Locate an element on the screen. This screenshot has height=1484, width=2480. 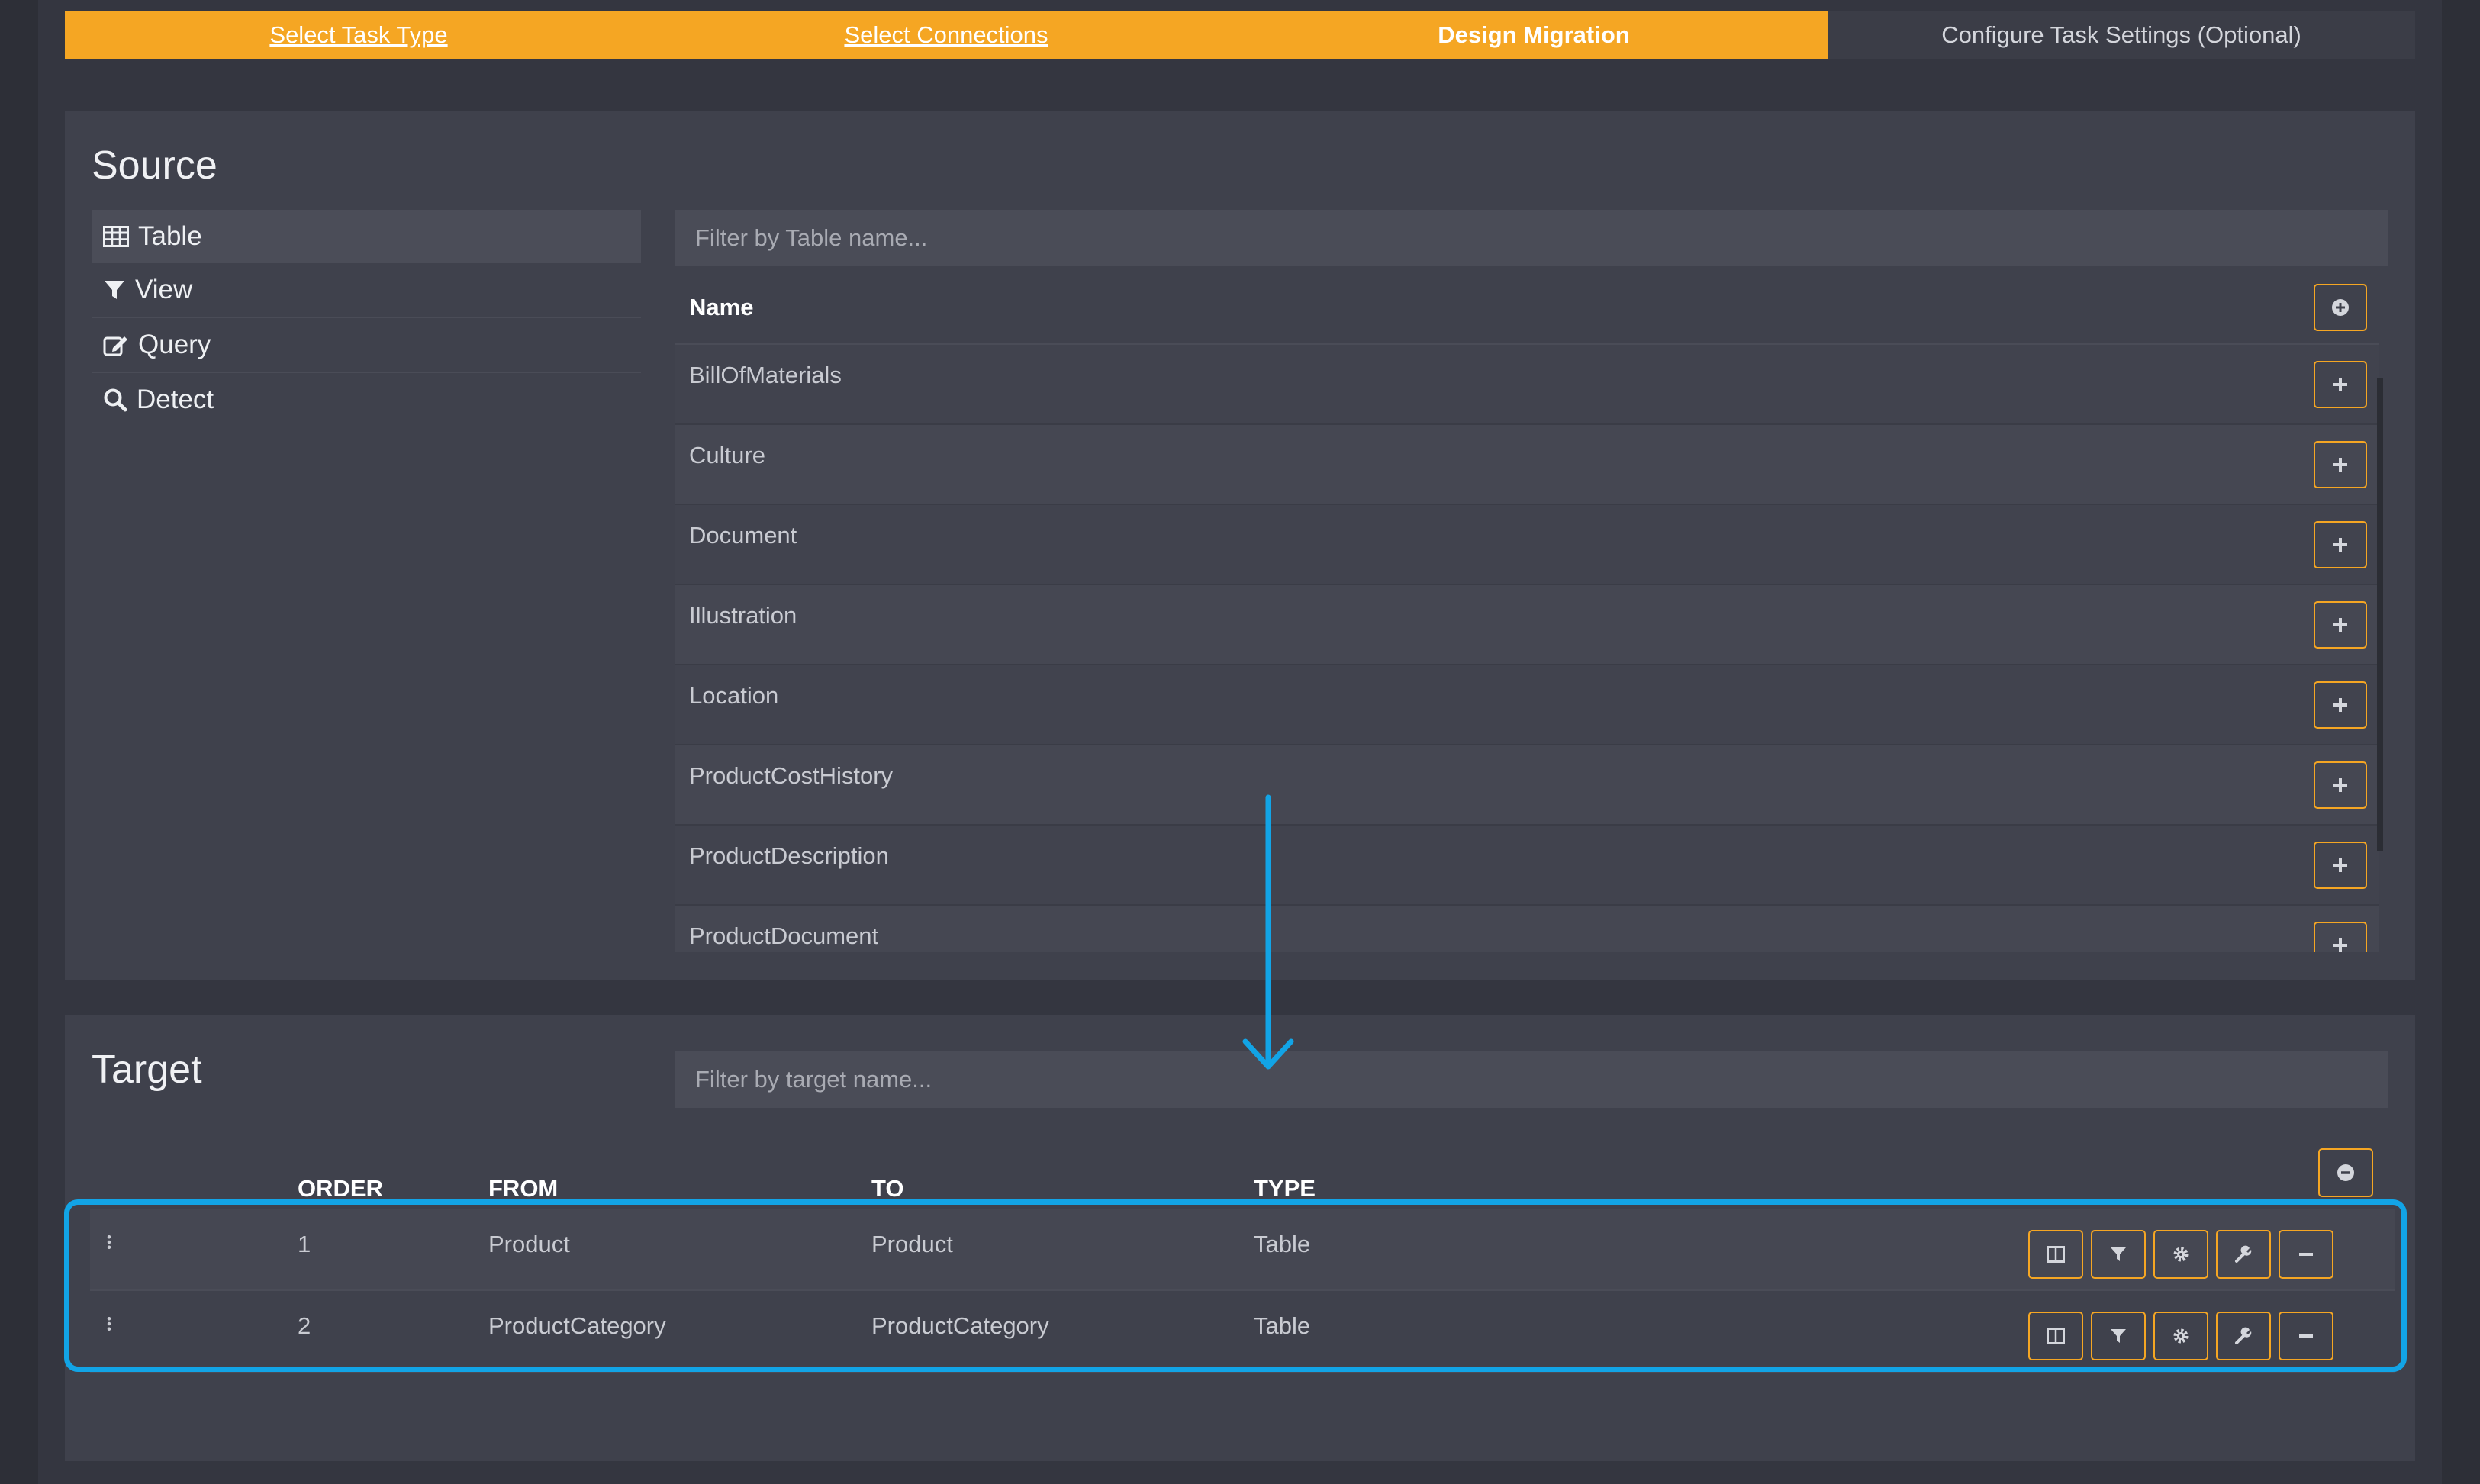
step-configure-task-settings: Configure Task Settings (Optional) is located at coordinates (2122, 35).